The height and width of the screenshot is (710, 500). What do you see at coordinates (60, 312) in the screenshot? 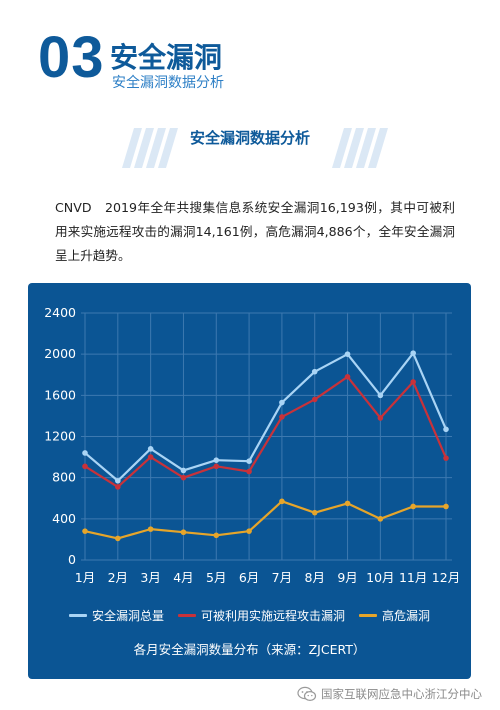
I see `y-tick-label: 2400` at bounding box center [60, 312].